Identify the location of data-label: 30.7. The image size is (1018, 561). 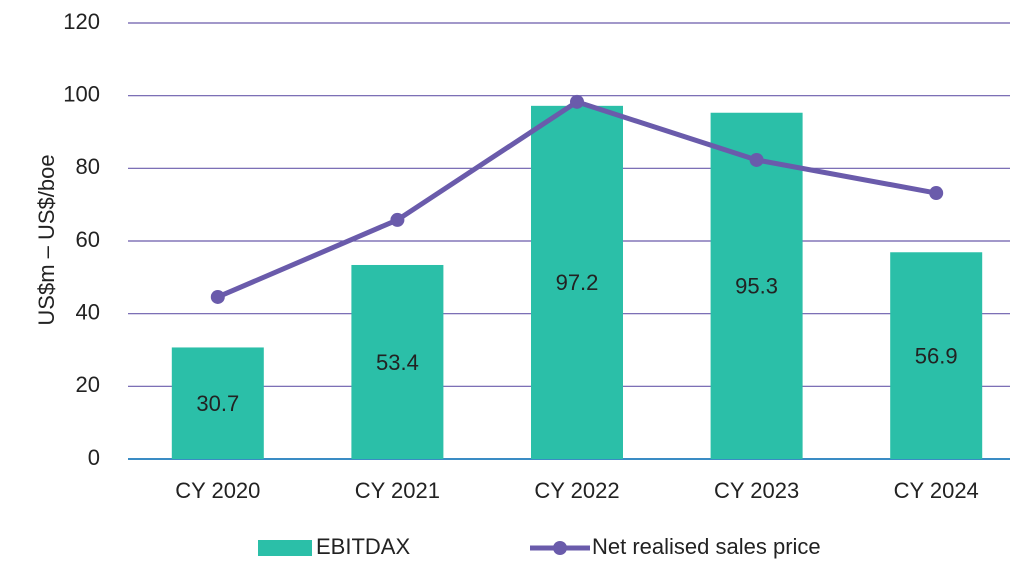
(217, 403).